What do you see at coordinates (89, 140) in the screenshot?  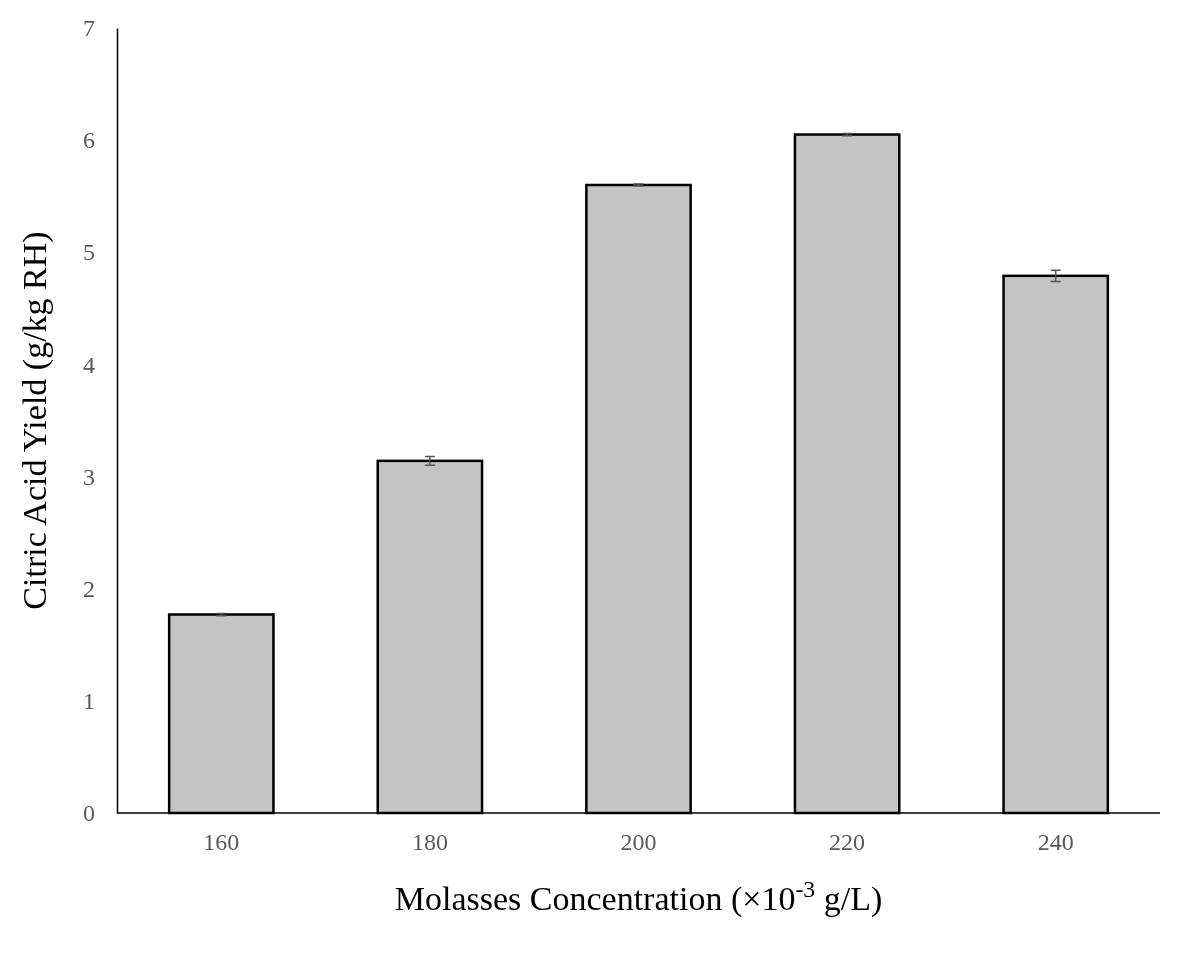 I see `y-tick-label: 6` at bounding box center [89, 140].